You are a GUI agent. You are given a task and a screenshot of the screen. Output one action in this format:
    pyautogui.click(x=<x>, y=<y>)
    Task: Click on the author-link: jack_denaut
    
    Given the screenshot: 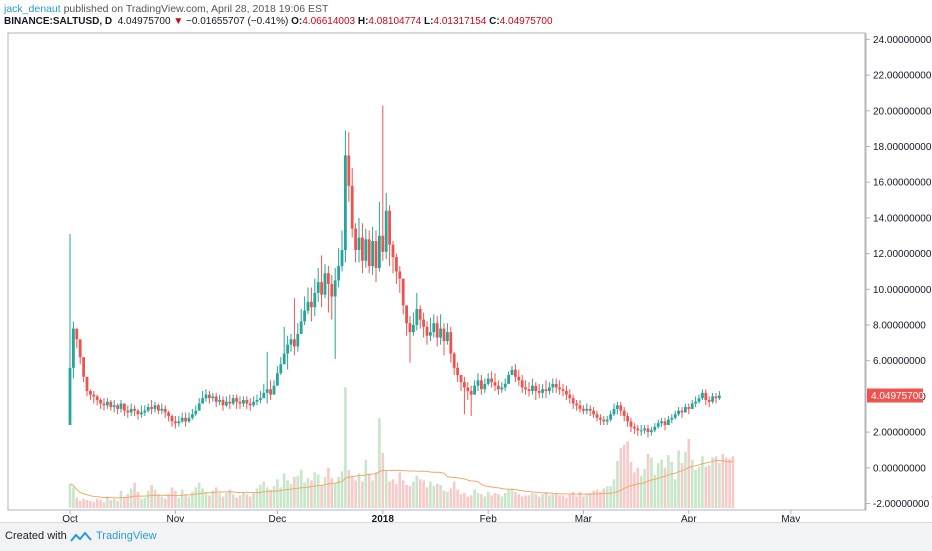 What is the action you would take?
    pyautogui.click(x=32, y=9)
    